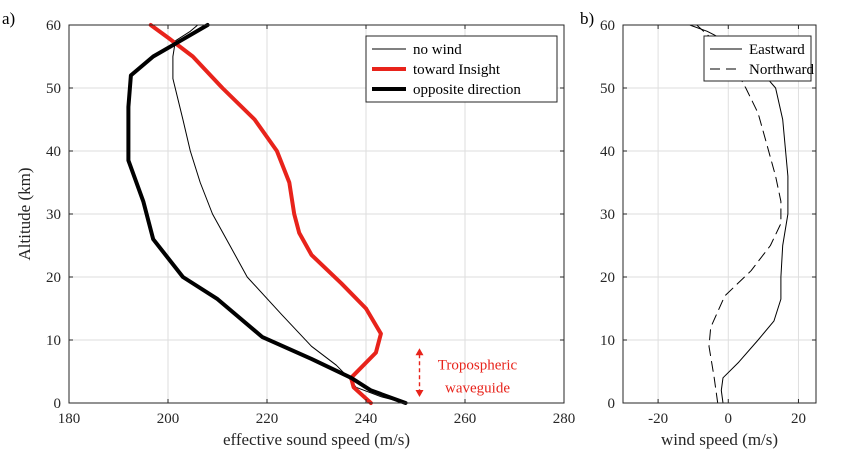 Image resolution: width=846 pixels, height=456 pixels. I want to click on panel-a-x-axis-label: effective sound speed (m/s), so click(316, 439).